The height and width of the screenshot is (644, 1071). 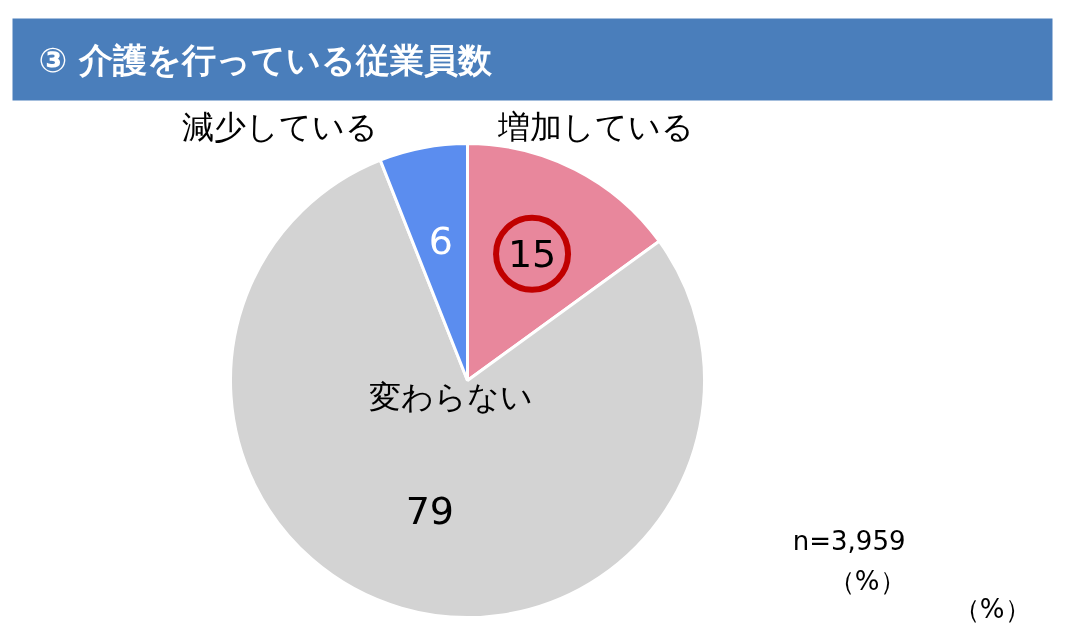 What do you see at coordinates (440, 241) in the screenshot?
I see `data-label: 6` at bounding box center [440, 241].